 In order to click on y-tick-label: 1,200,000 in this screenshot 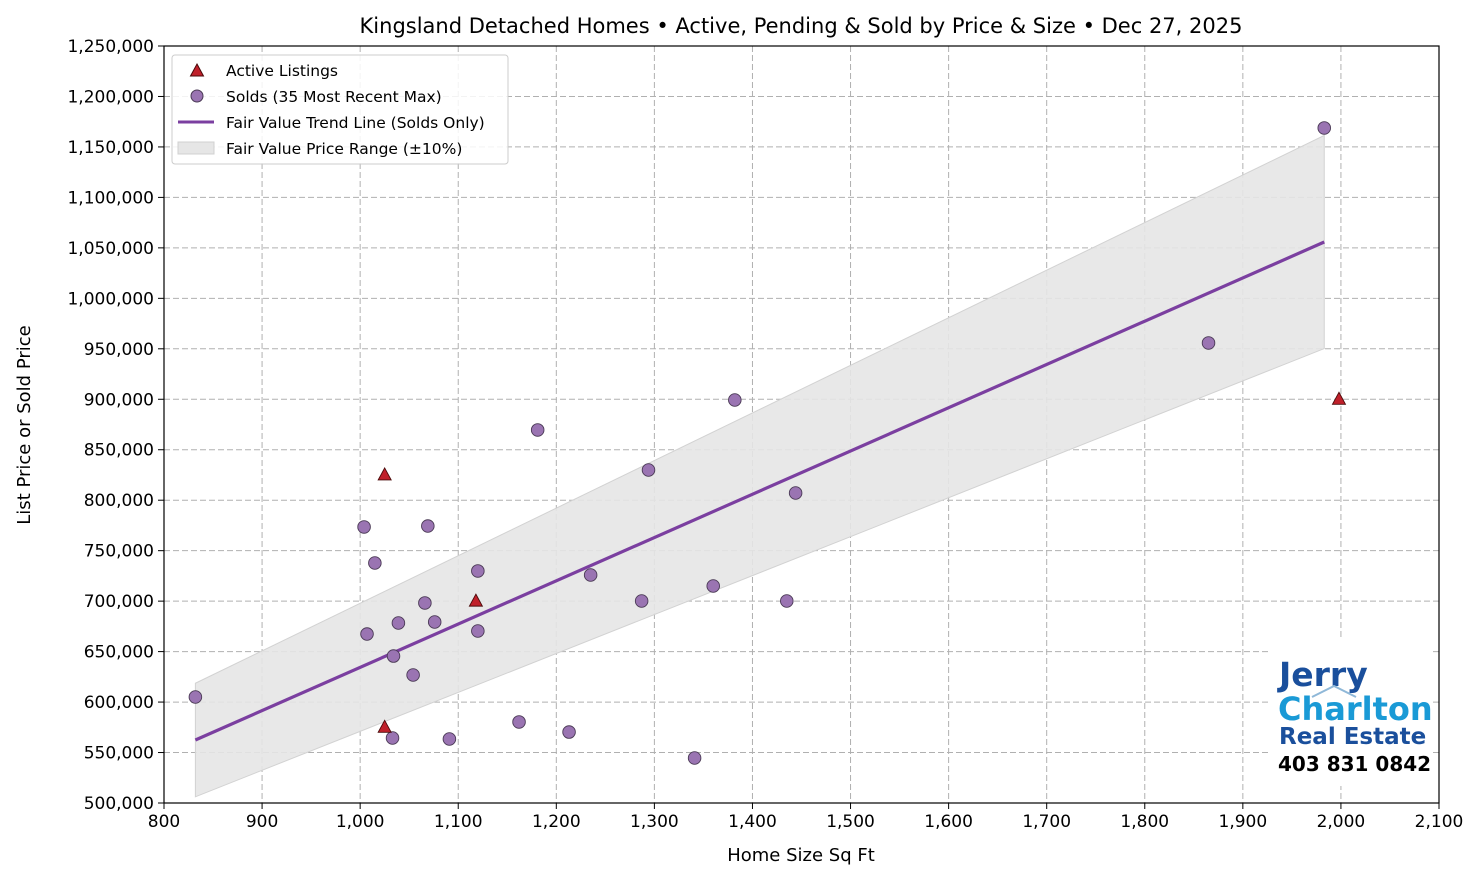, I will do `click(110, 97)`.